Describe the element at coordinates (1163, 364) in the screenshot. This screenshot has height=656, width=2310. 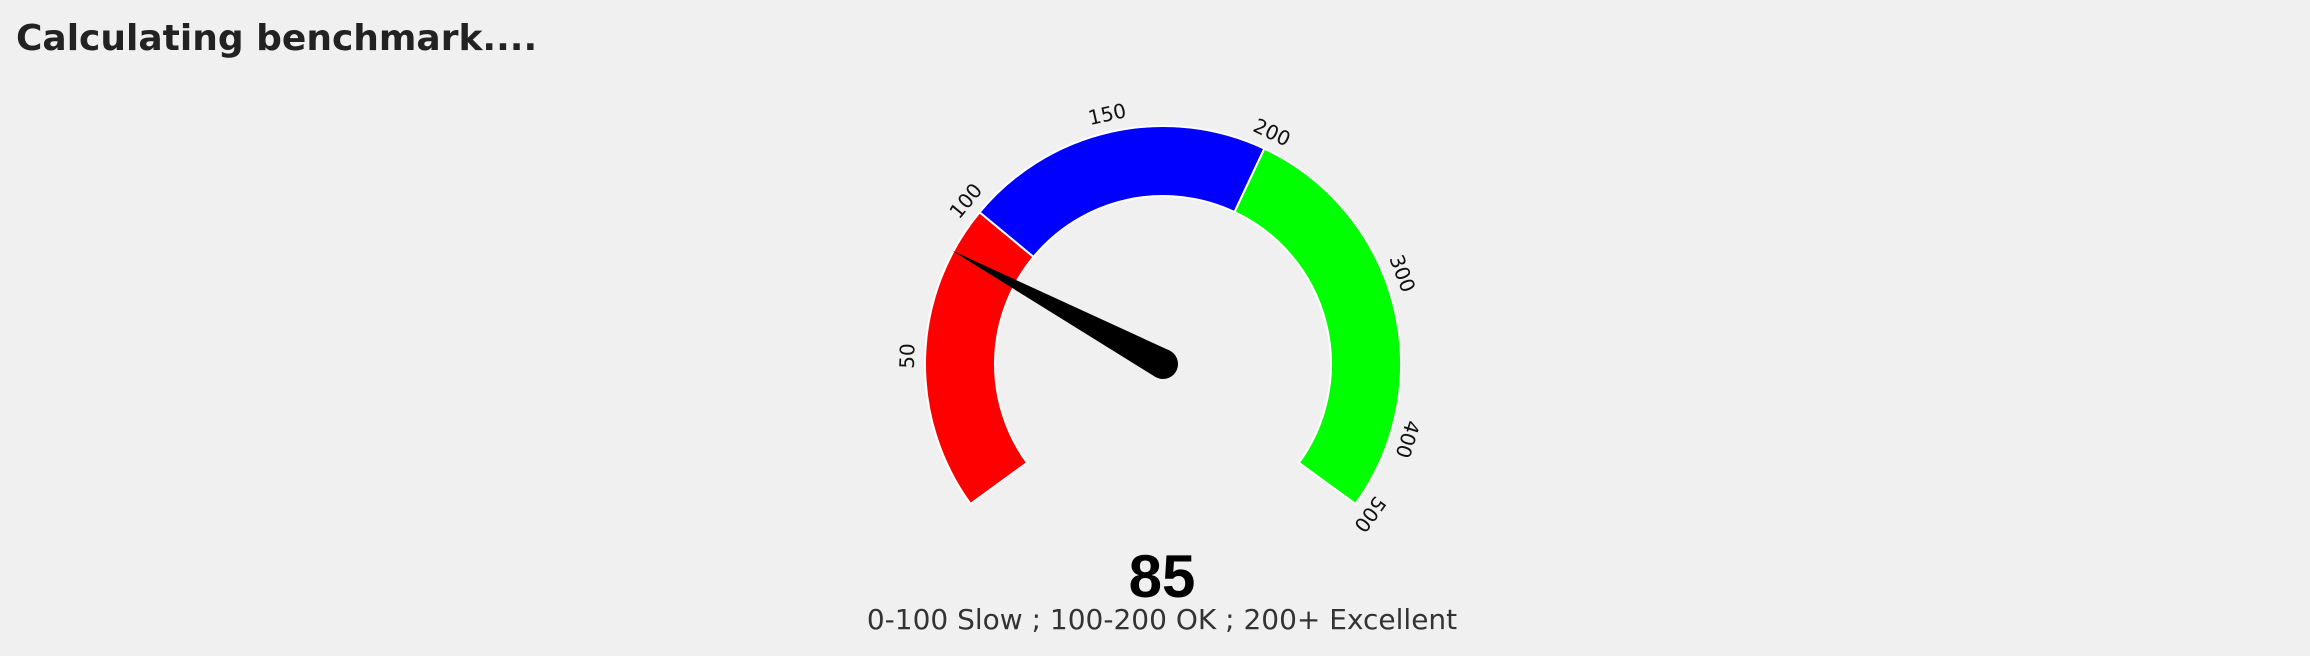
I see `gauge-needle-hub` at that location.